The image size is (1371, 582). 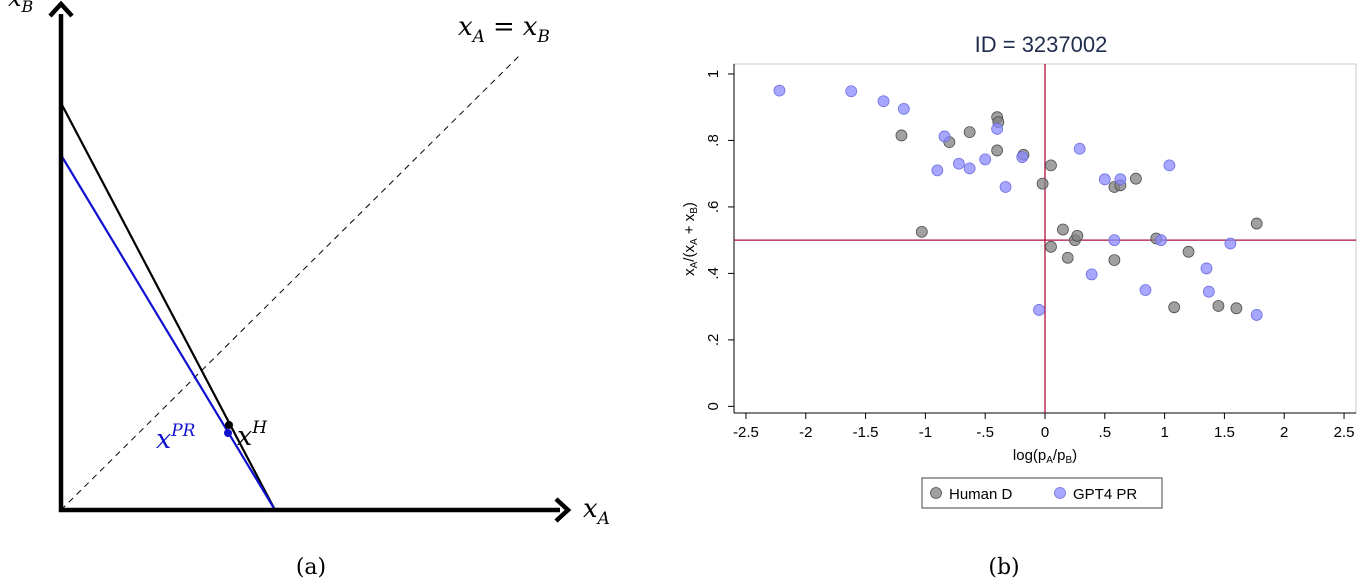 What do you see at coordinates (713, 140) in the screenshot?
I see `y-tick-label: .8` at bounding box center [713, 140].